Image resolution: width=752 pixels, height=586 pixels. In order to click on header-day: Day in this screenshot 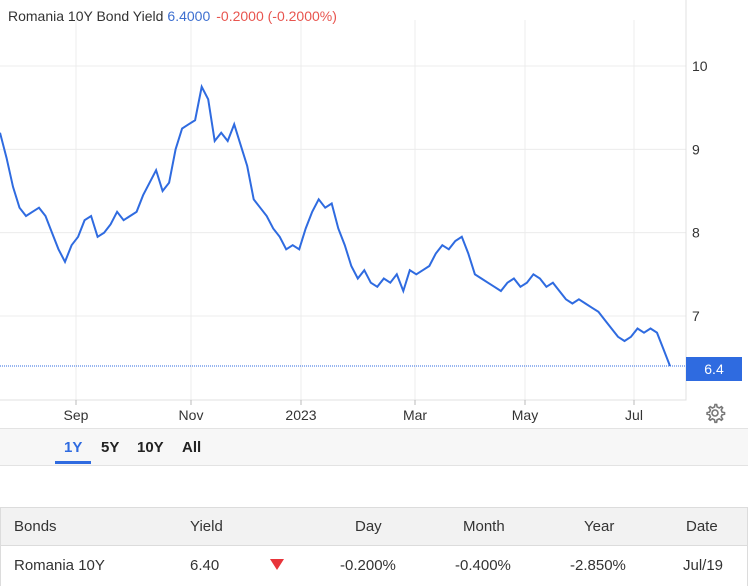, I will do `click(368, 526)`.